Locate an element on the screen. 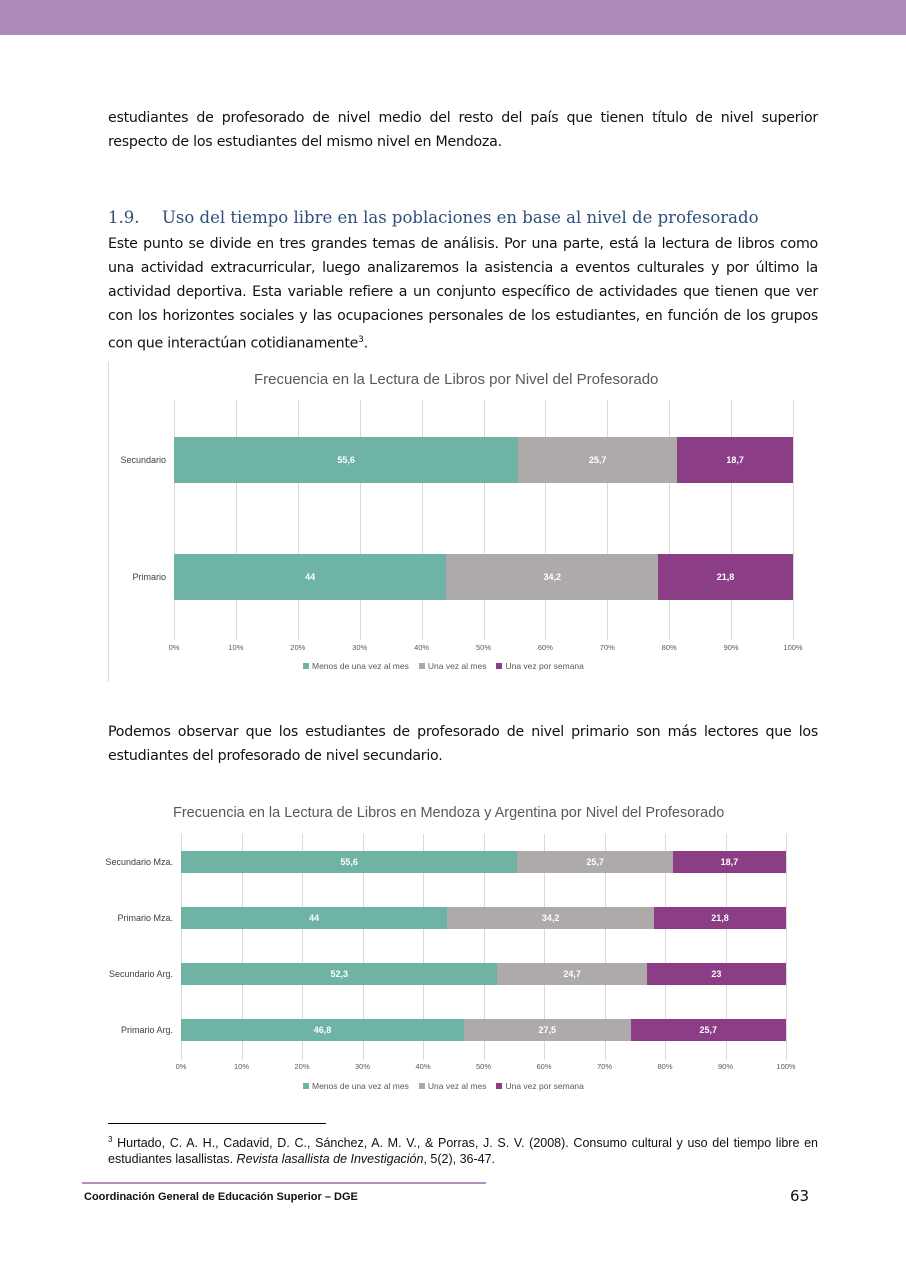 Image resolution: width=906 pixels, height=1280 pixels. category-label: Primario Mza. is located at coordinates (145, 918).